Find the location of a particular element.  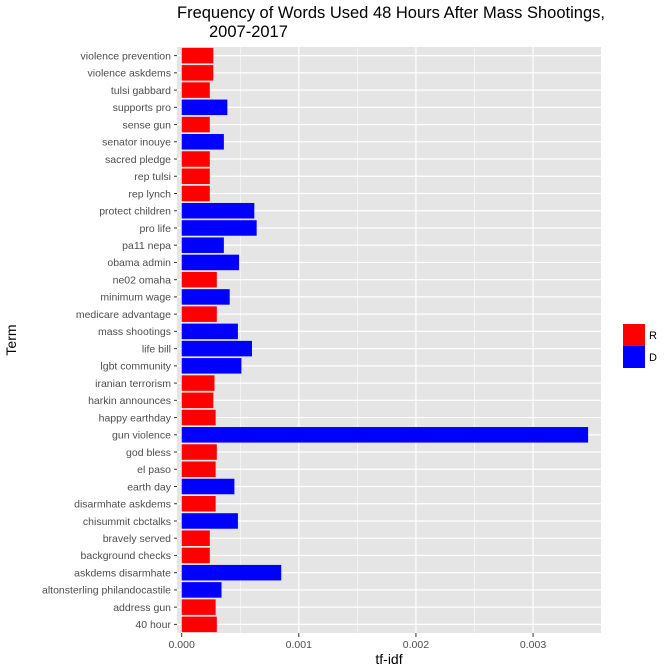

y-tick-label: bravely served is located at coordinates (137, 539).